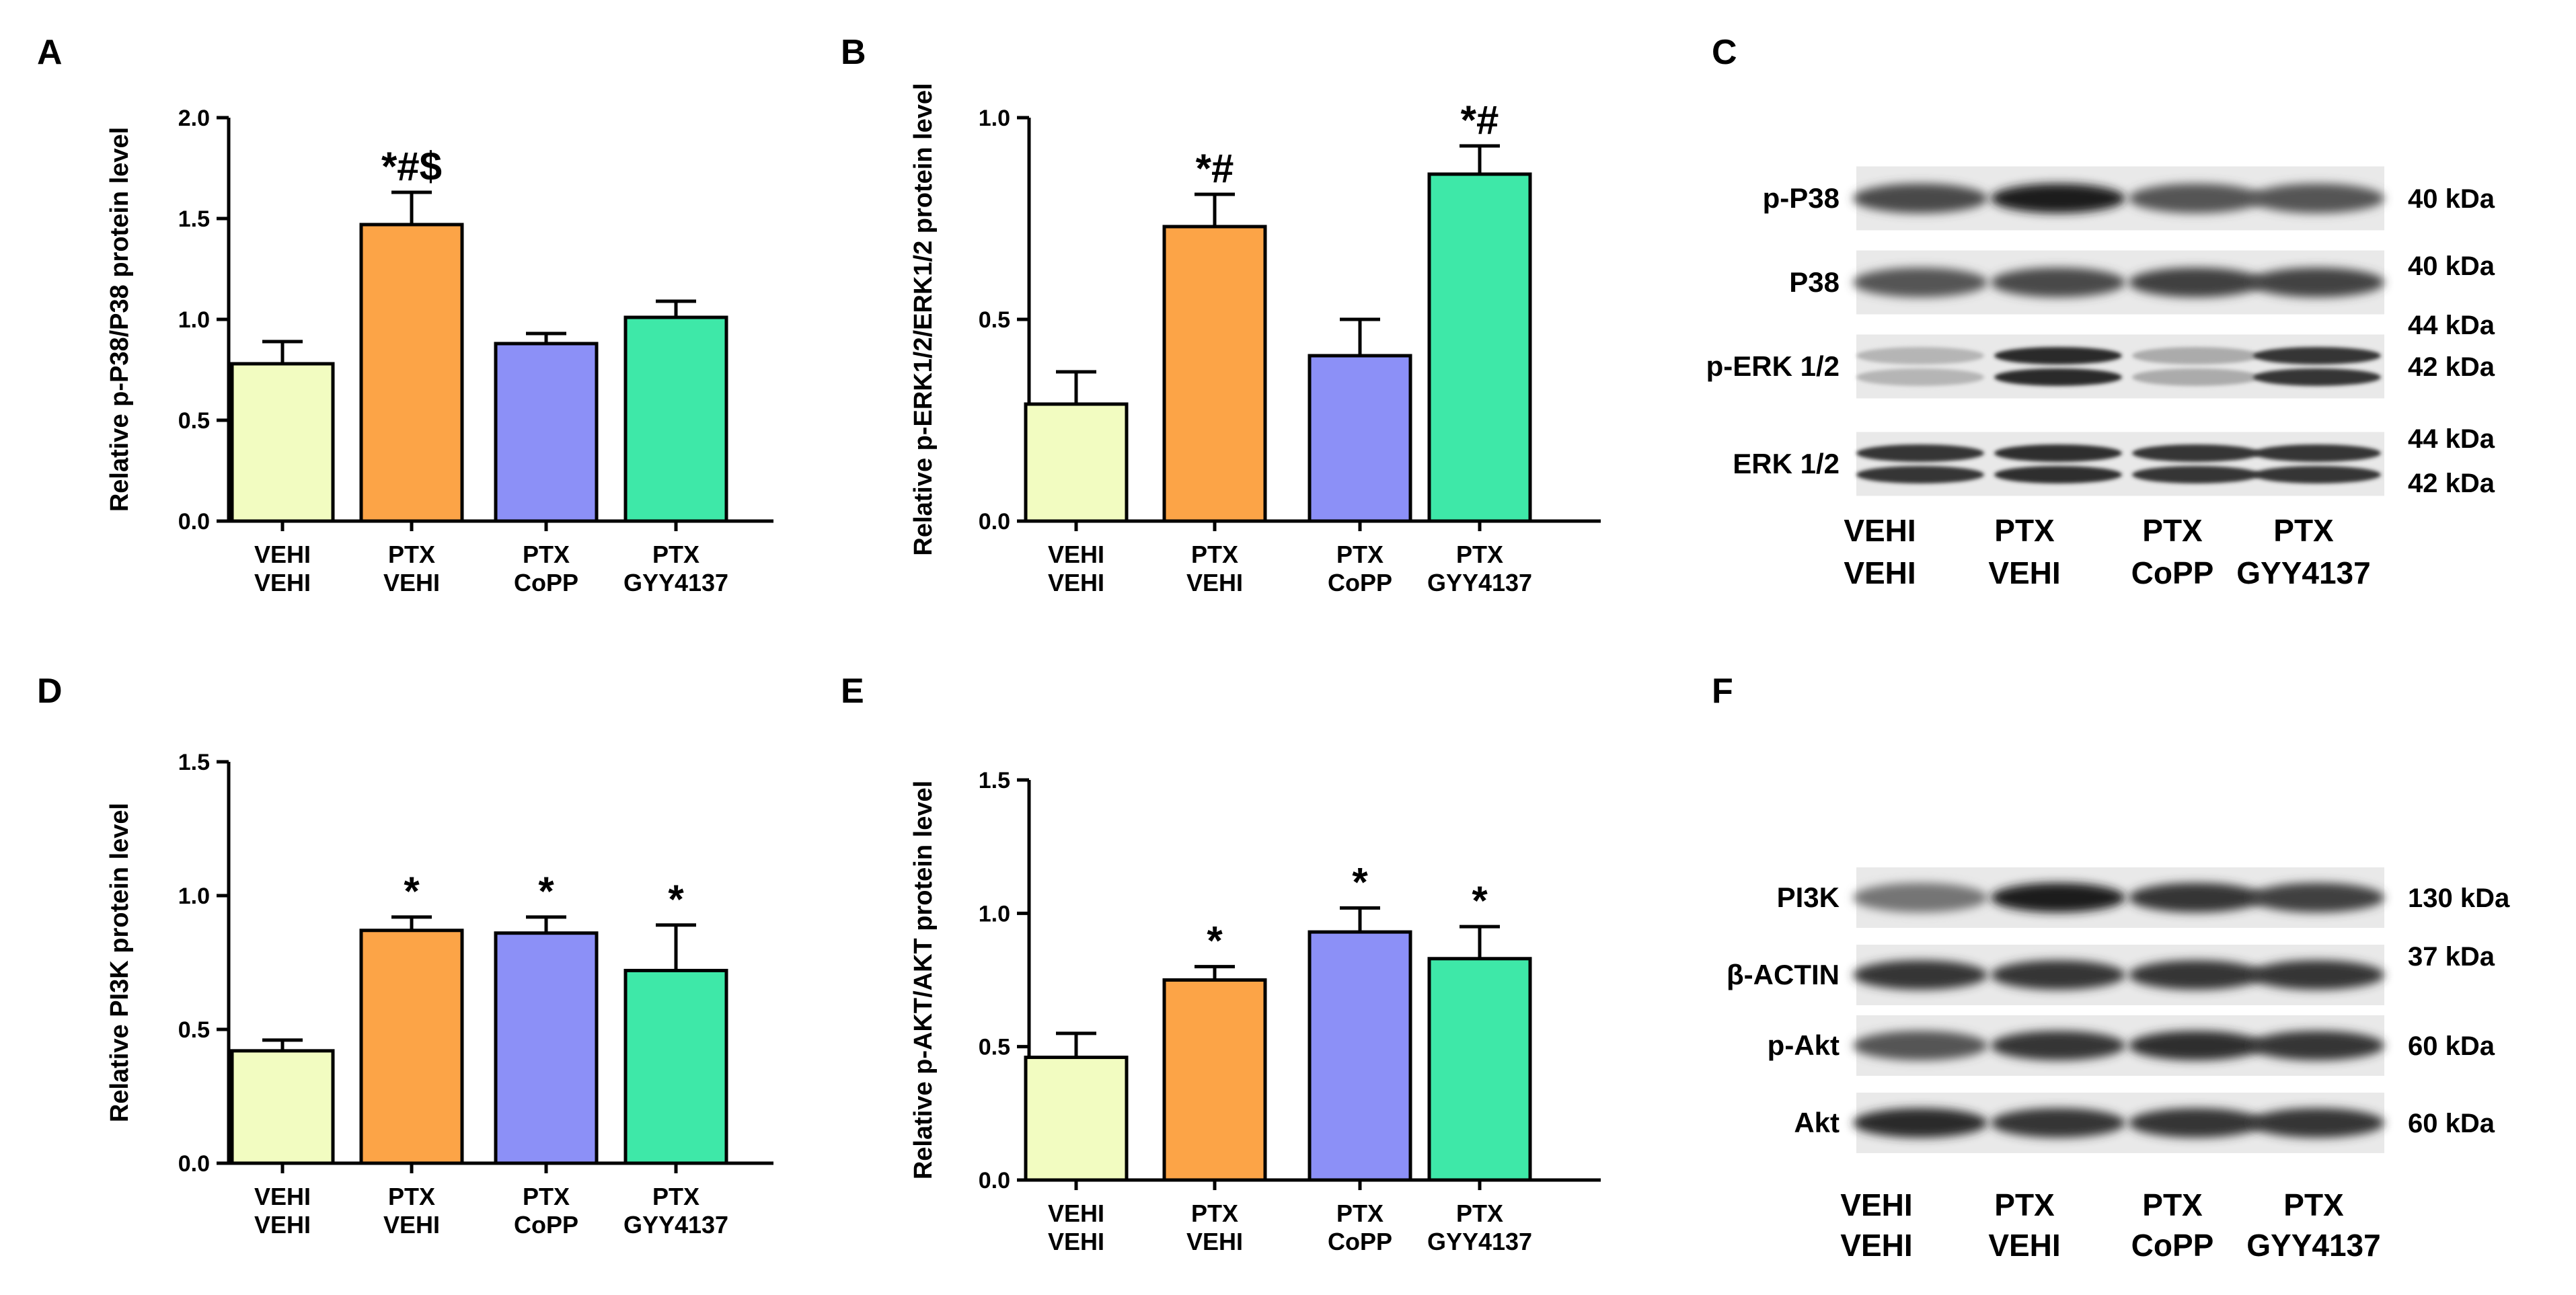  Describe the element at coordinates (2459, 898) in the screenshot. I see `kda-label: 130 kDa` at that location.